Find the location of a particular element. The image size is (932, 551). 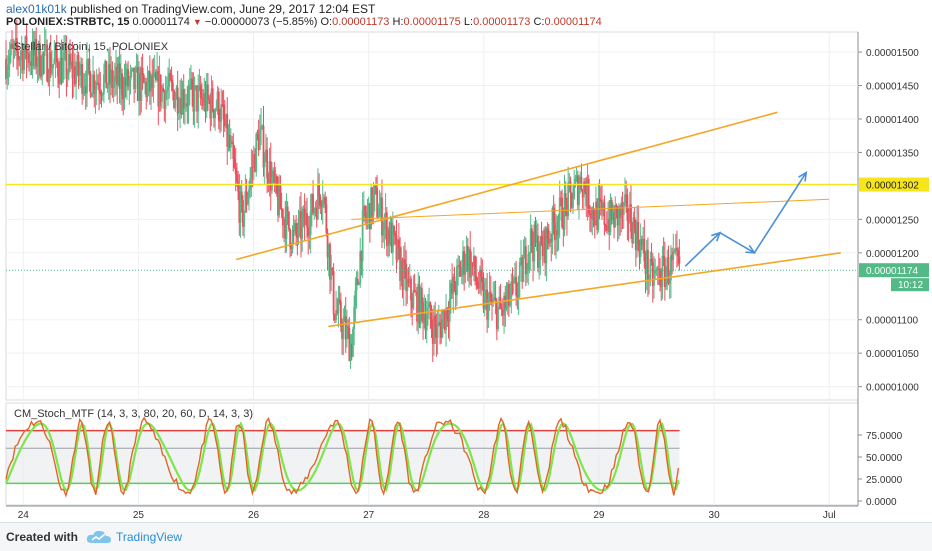

time-axis: 24252627282930Jul2 is located at coordinates (475, 515).